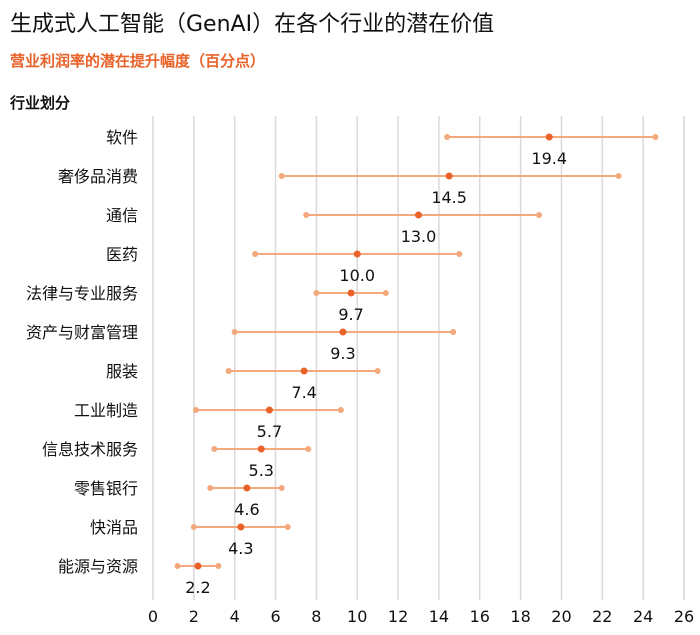  What do you see at coordinates (602, 616) in the screenshot?
I see `x-tick-label: 22` at bounding box center [602, 616].